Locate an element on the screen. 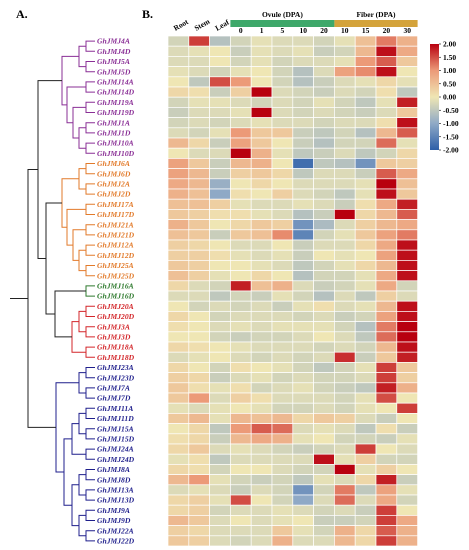 The image size is (469, 550). gene-label: GhJMJ11A is located at coordinates (115, 408).